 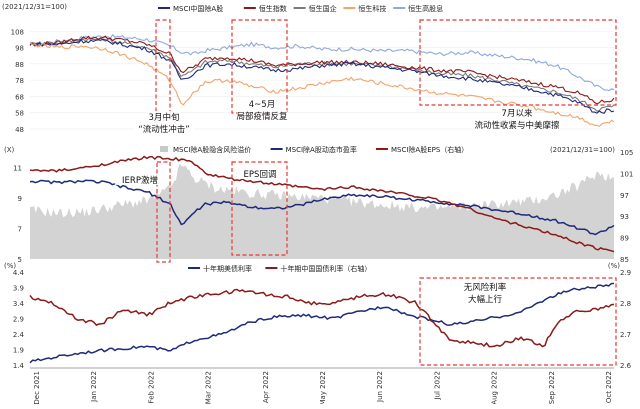 I want to click on y-tick-label-right: 2.8, so click(x=625, y=304).